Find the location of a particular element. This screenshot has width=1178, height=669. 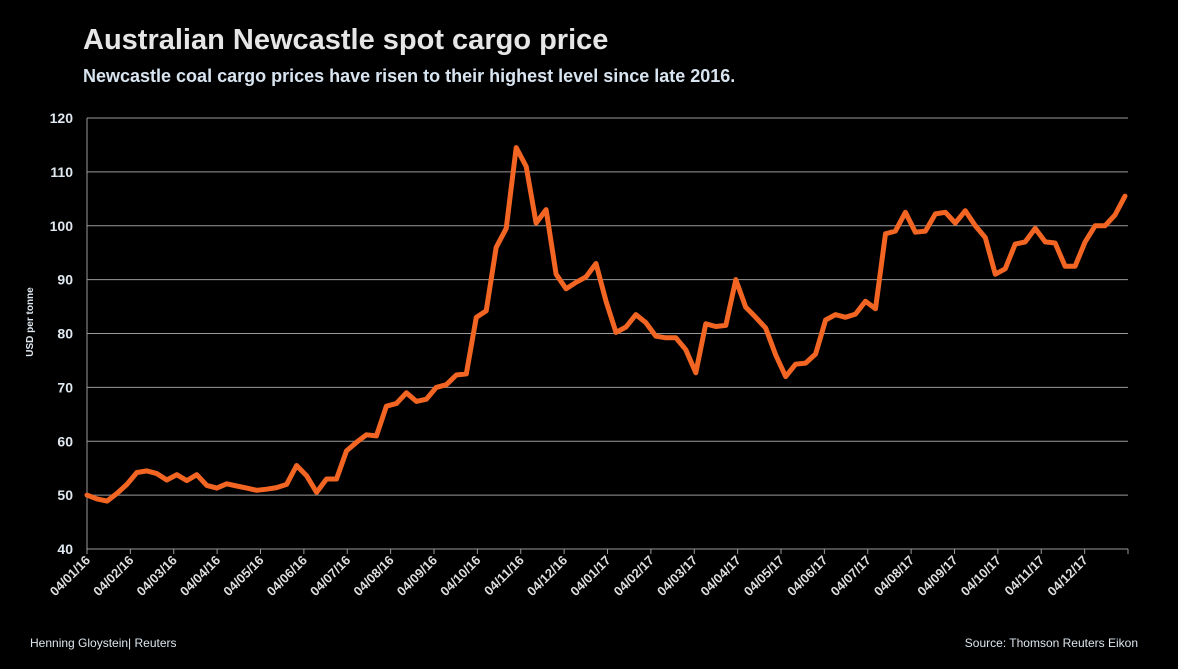

y-tick-label: 60 is located at coordinates (65, 441).